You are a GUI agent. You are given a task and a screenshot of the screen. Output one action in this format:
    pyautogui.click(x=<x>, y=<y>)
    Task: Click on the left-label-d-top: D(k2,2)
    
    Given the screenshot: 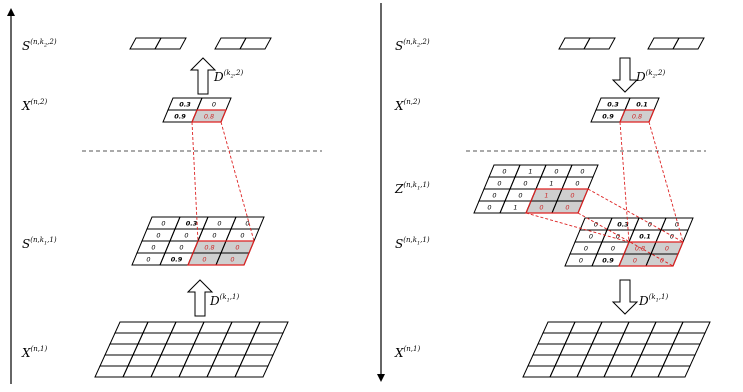 What is the action you would take?
    pyautogui.click(x=228, y=76)
    